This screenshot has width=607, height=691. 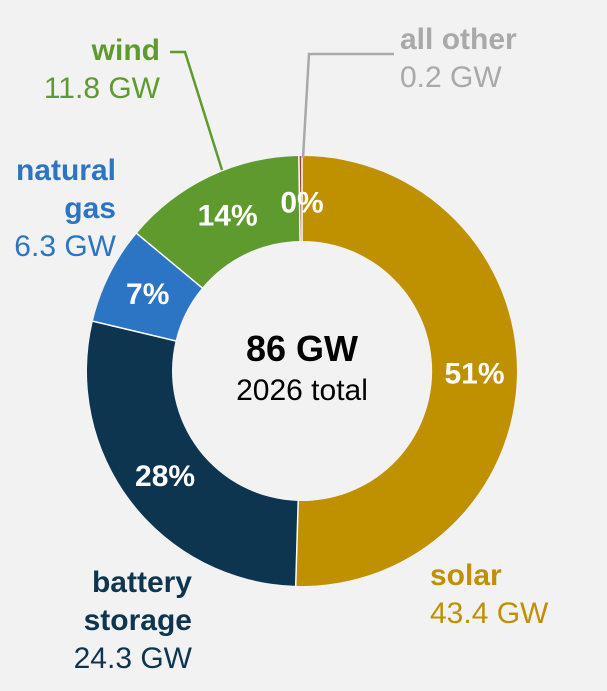 What do you see at coordinates (102, 88) in the screenshot?
I see `category-value-wind: 11.8 GW` at bounding box center [102, 88].